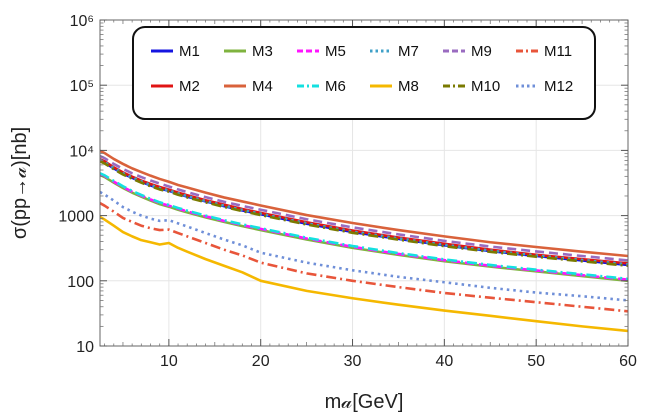 This screenshot has width=646, height=415. Describe the element at coordinates (80, 282) in the screenshot. I see `y-tick-label: 100` at that location.